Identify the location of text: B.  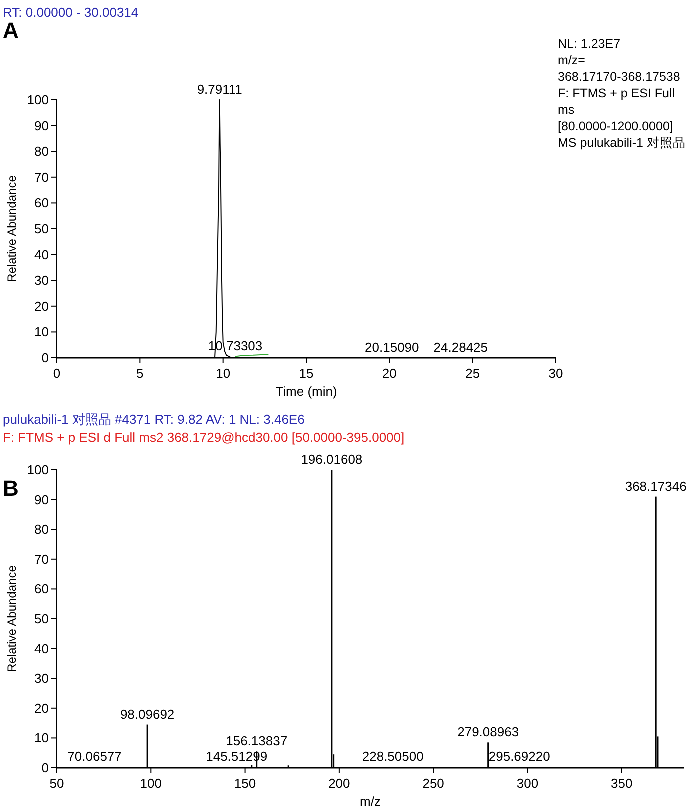
(11, 488).